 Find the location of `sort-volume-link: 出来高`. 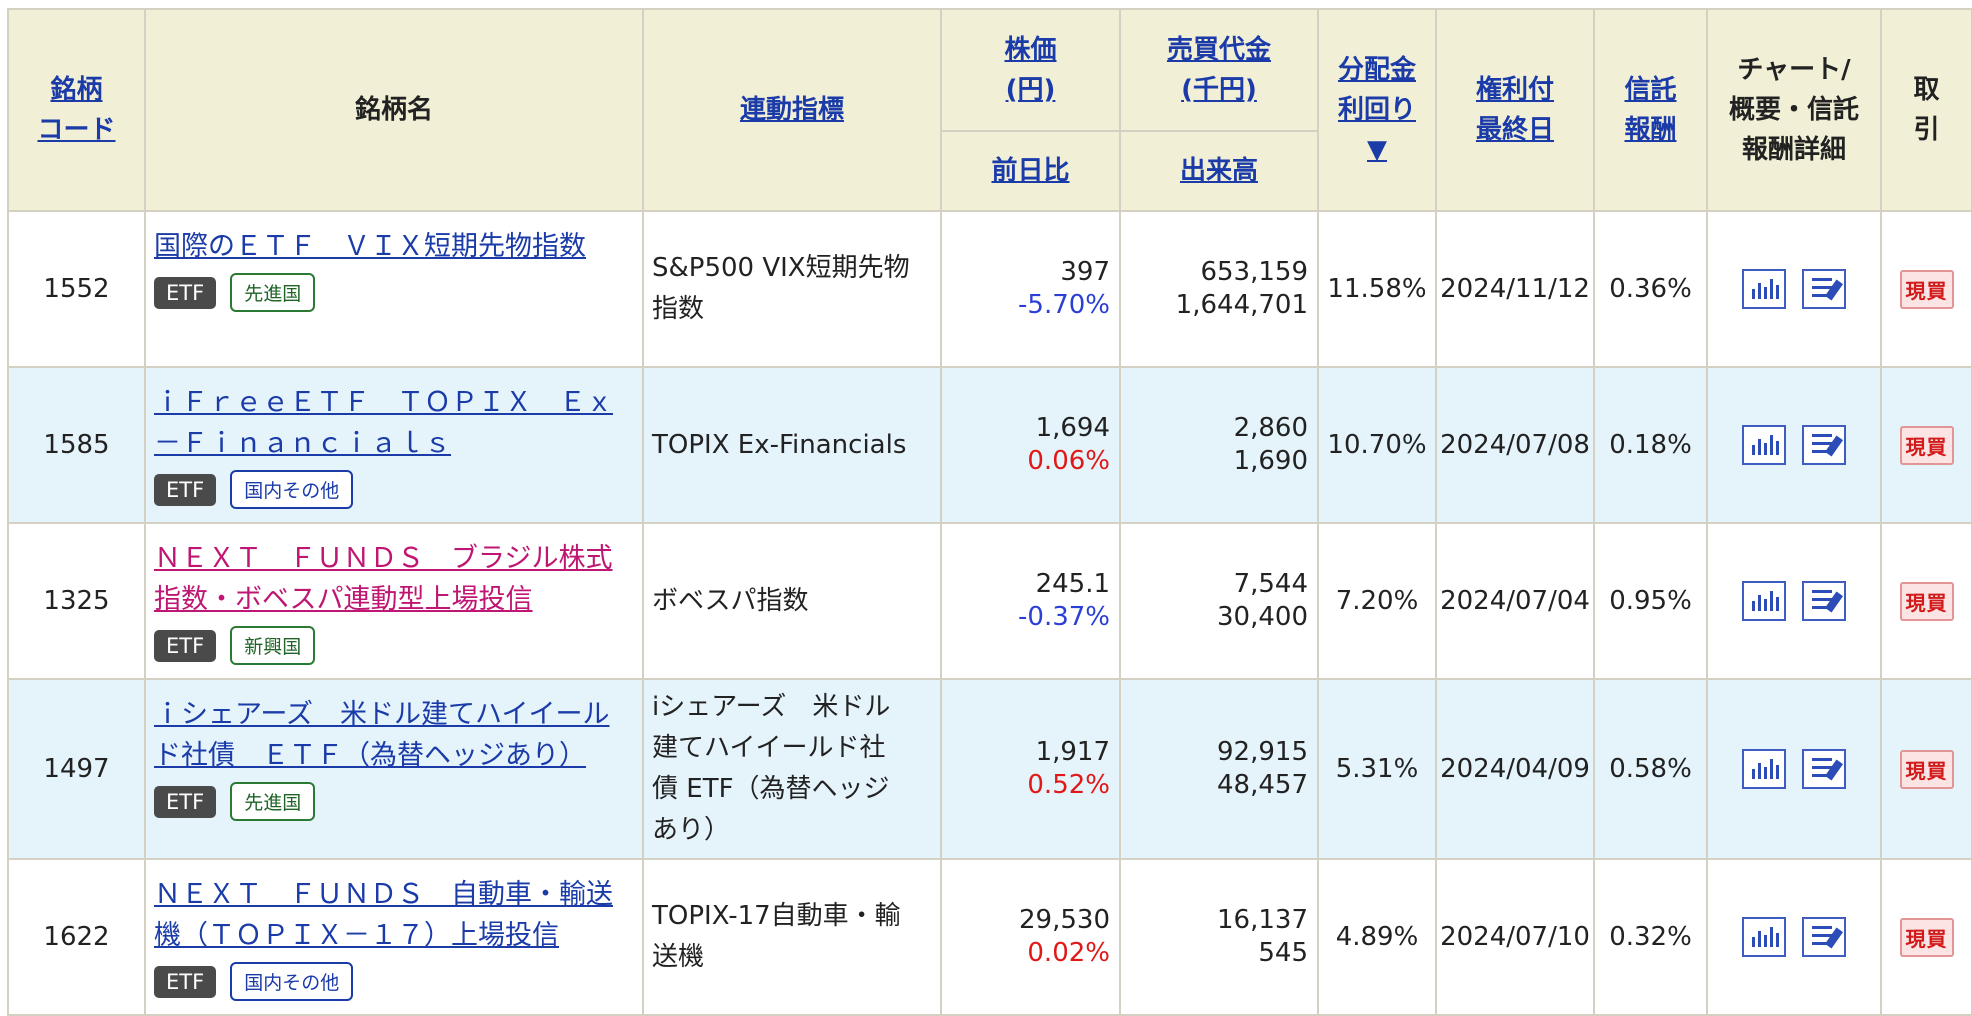

sort-volume-link: 出来高 is located at coordinates (1218, 171).